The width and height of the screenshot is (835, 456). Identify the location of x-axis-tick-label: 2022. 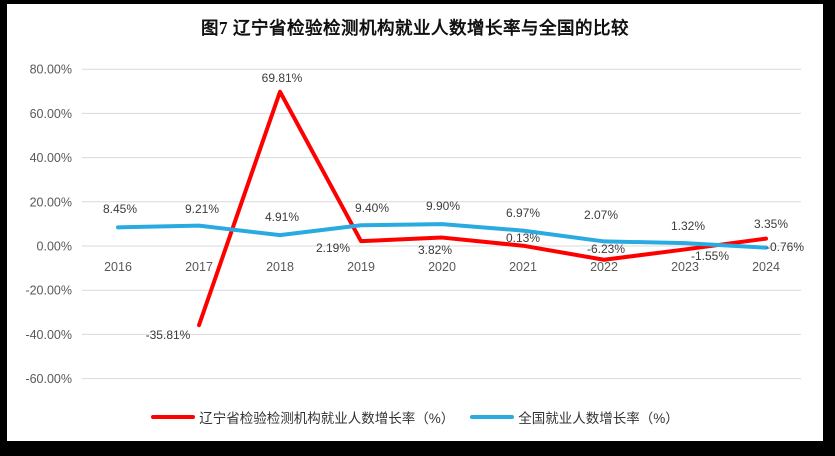
(604, 267).